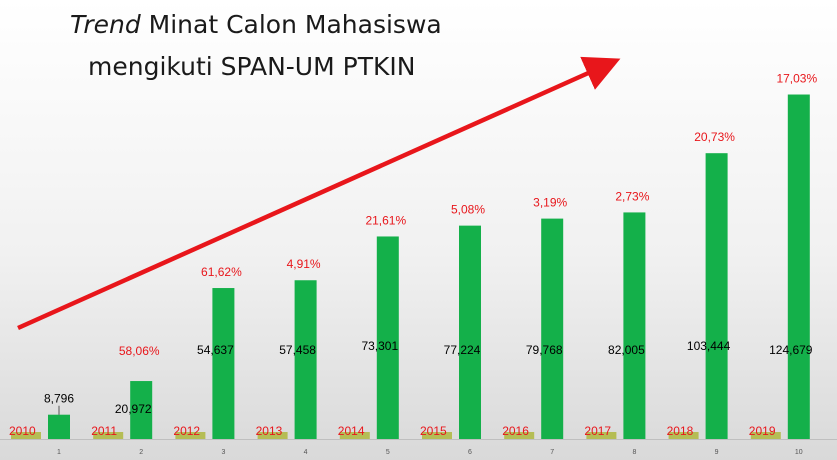 Image resolution: width=837 pixels, height=460 pixels. I want to click on growth-label-3: 61,62%, so click(221, 272).